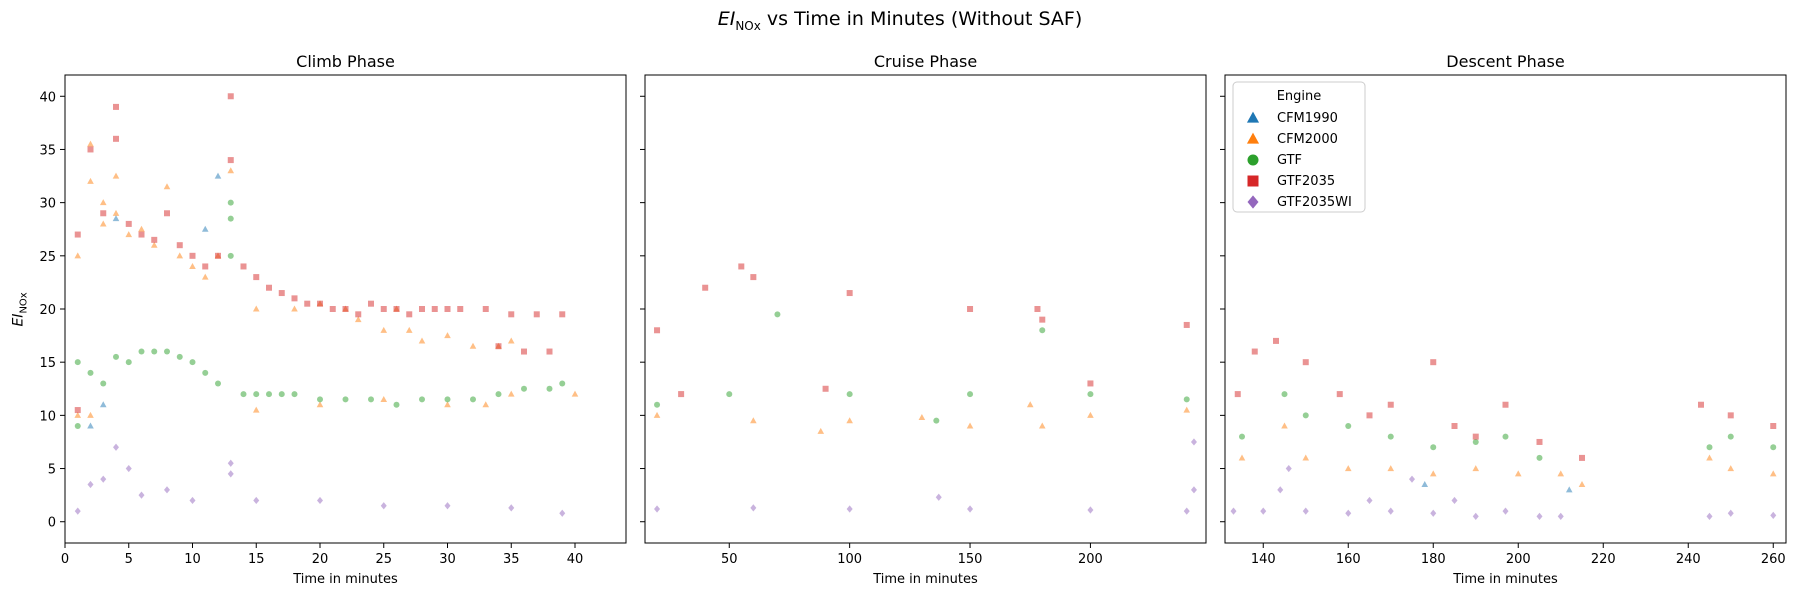 This screenshot has width=1800, height=600. Describe the element at coordinates (729, 559) in the screenshot. I see `x-tick-label: 50` at that location.